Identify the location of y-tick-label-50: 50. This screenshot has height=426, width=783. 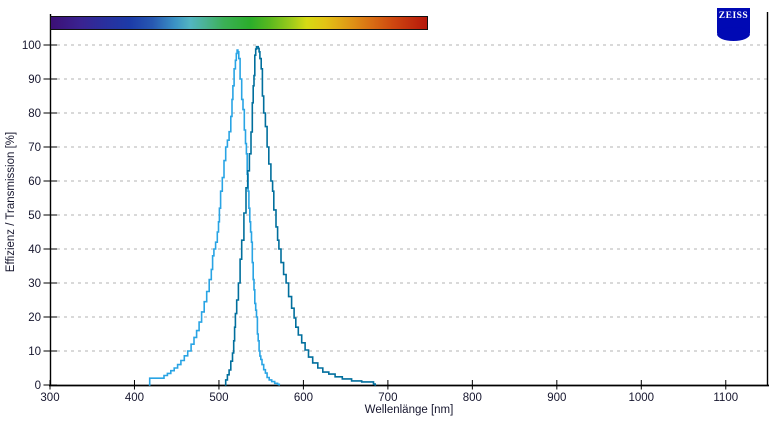
(34, 216).